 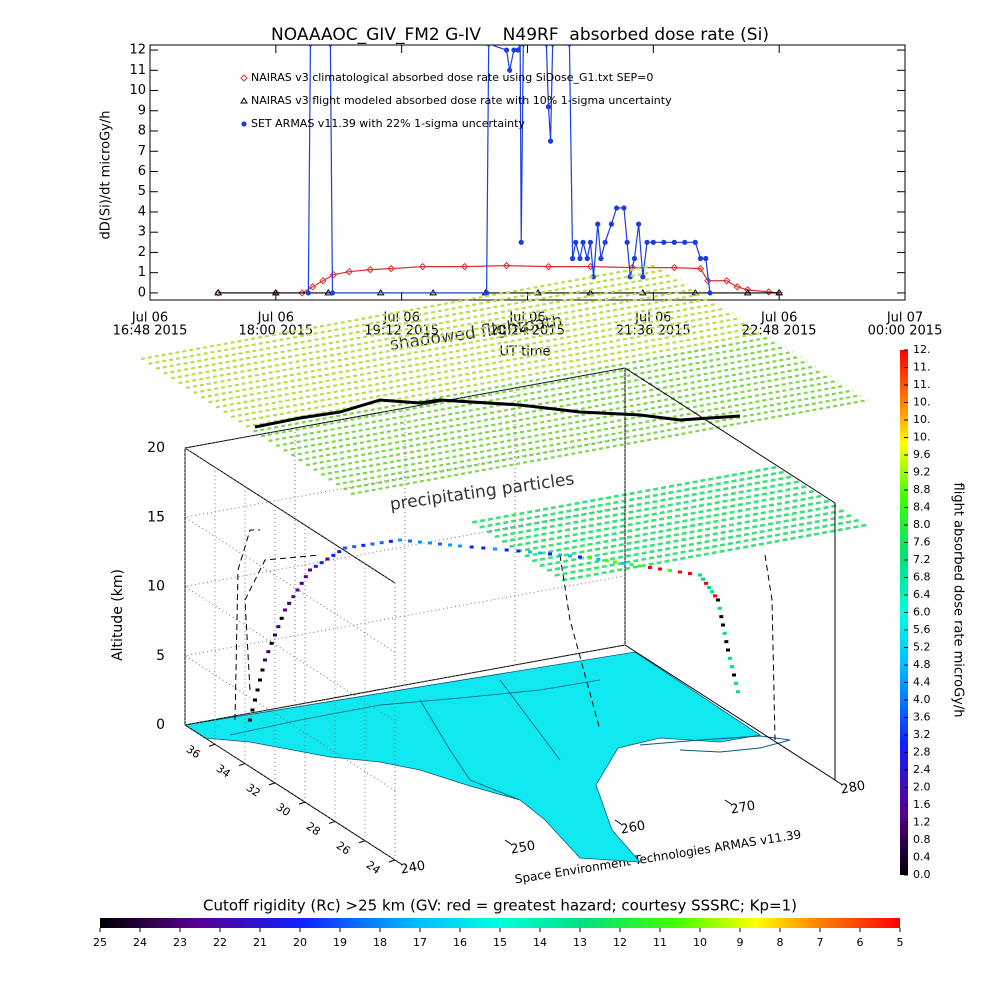 What do you see at coordinates (499, 171) in the screenshot?
I see `plot-area` at bounding box center [499, 171].